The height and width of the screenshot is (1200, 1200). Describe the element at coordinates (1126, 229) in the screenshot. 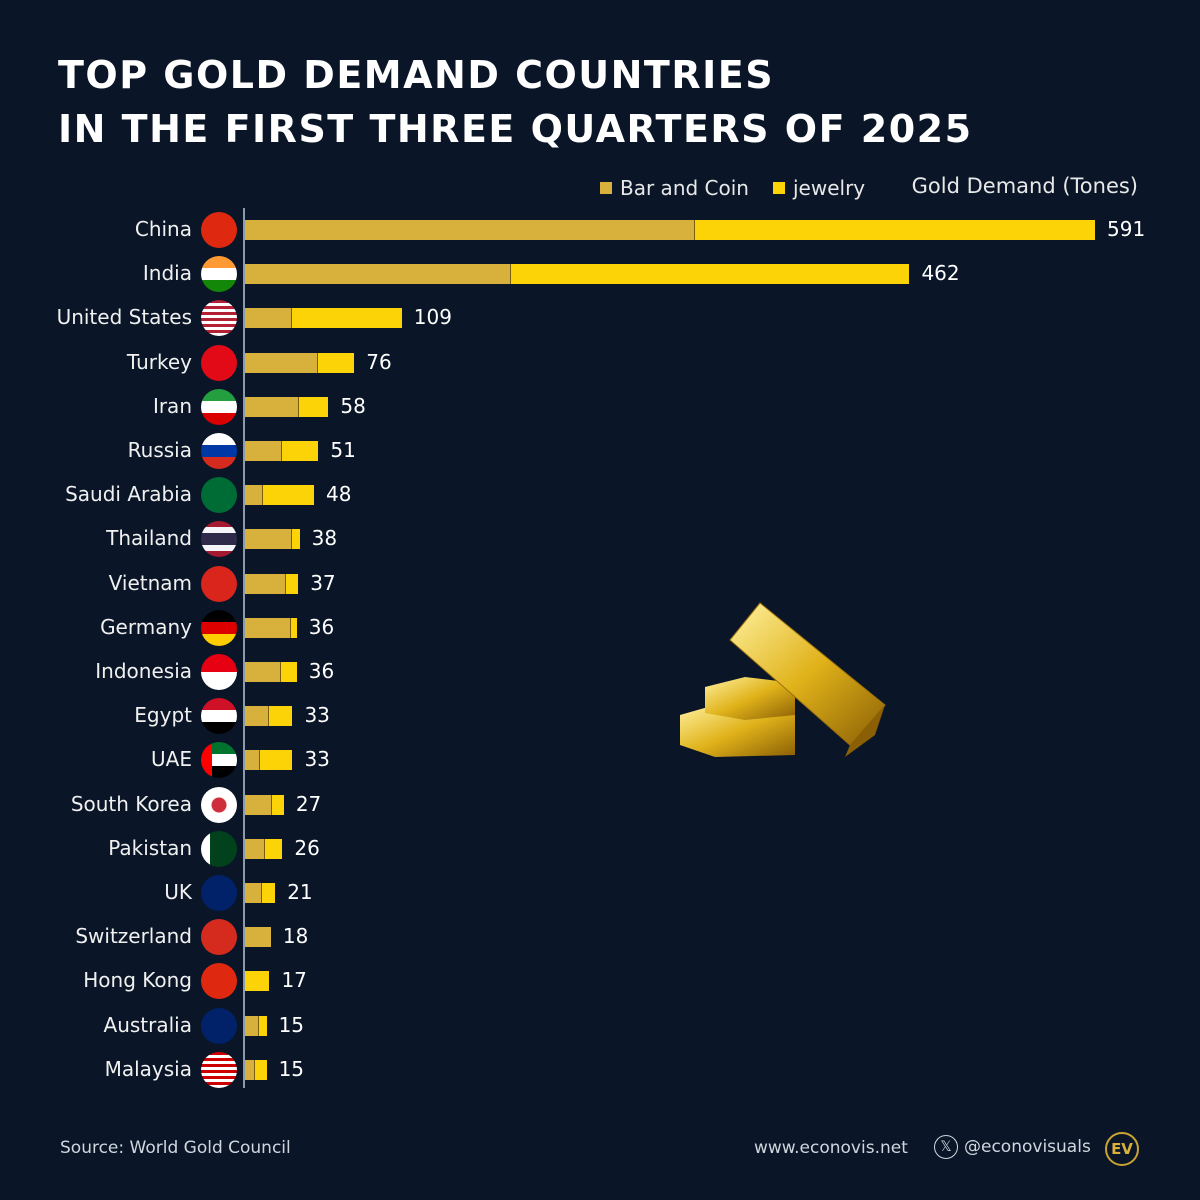

I see `total-value-label: 591` at that location.